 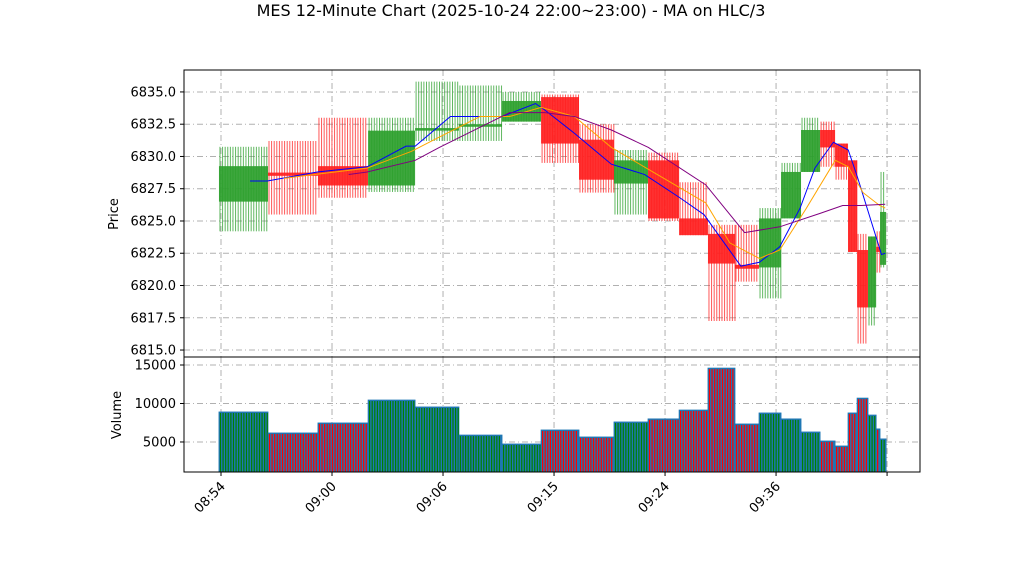 I want to click on time-tick-label: 08:54, so click(x=210, y=497).